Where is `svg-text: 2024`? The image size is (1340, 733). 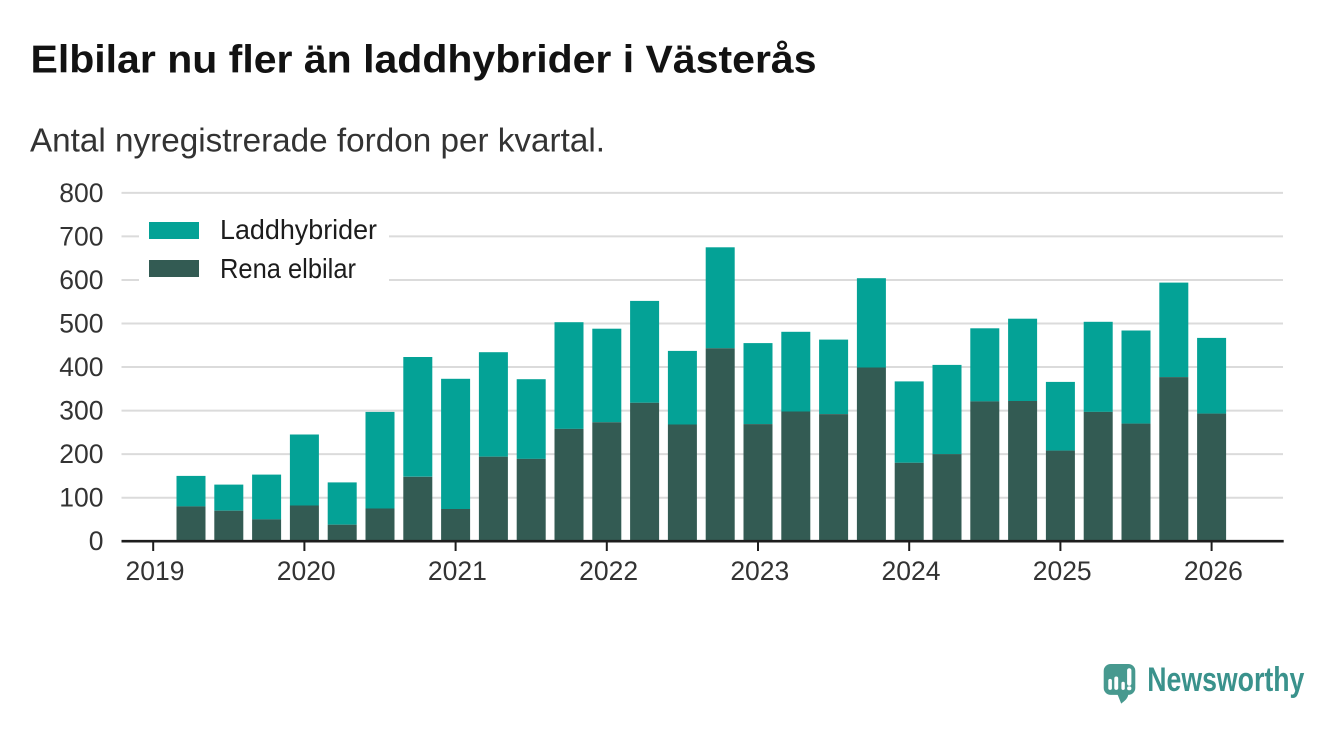 svg-text: 2024 is located at coordinates (911, 571).